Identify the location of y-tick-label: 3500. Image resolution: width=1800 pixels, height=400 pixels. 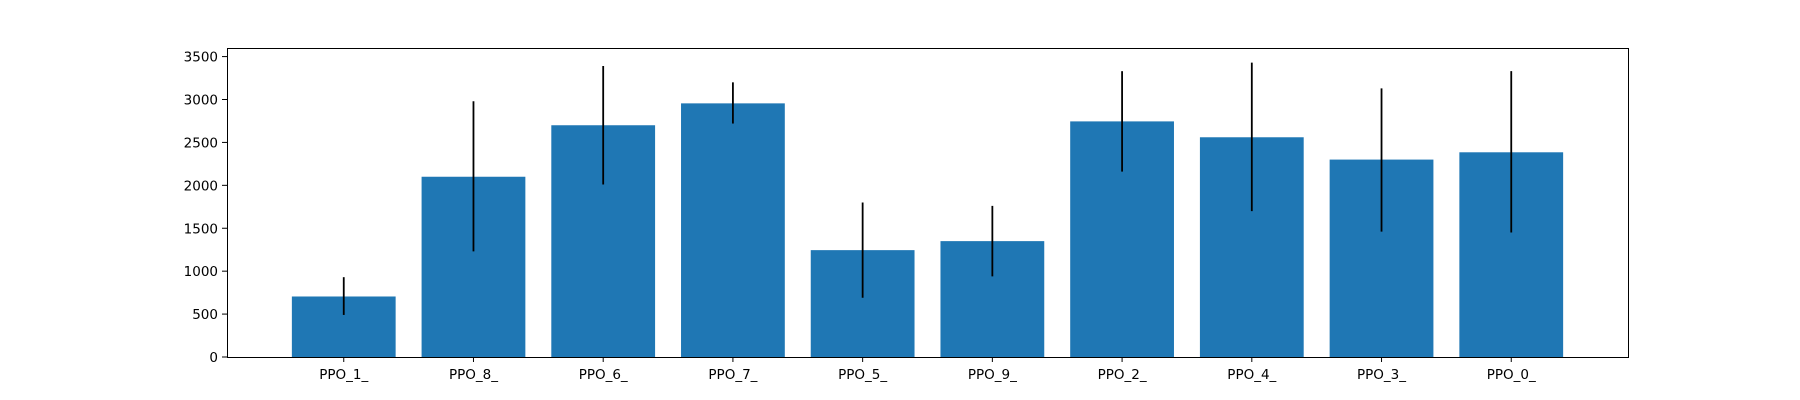
(201, 58).